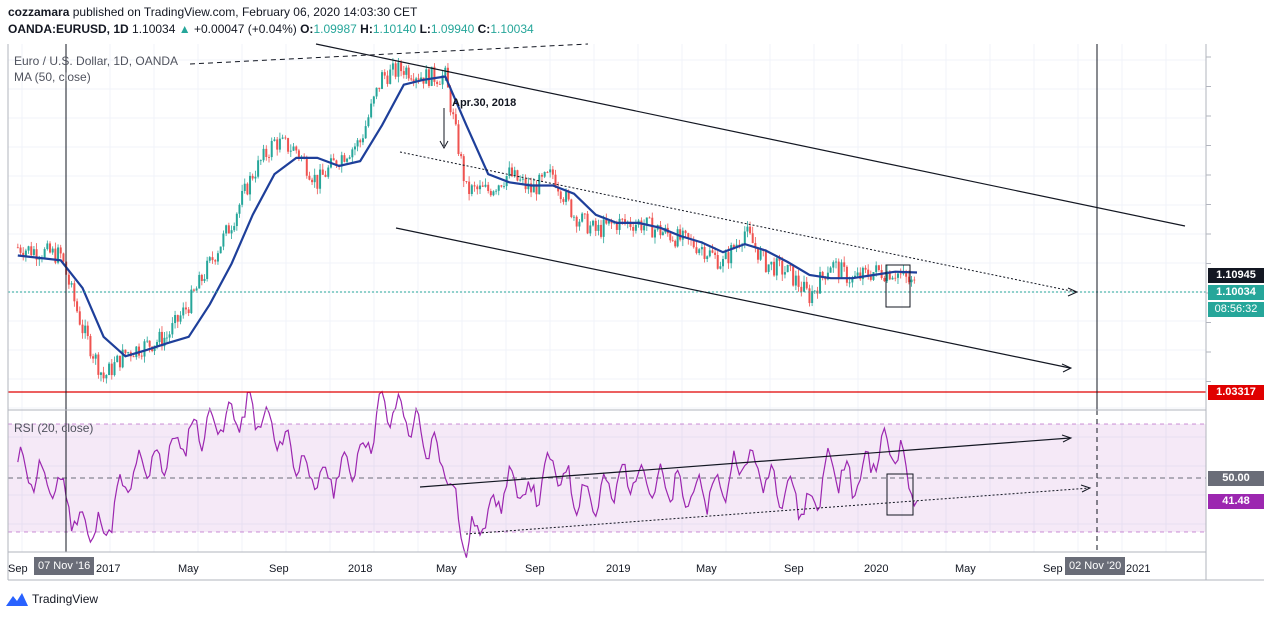 The width and height of the screenshot is (1274, 618). I want to click on close-label: C:, so click(484, 29).